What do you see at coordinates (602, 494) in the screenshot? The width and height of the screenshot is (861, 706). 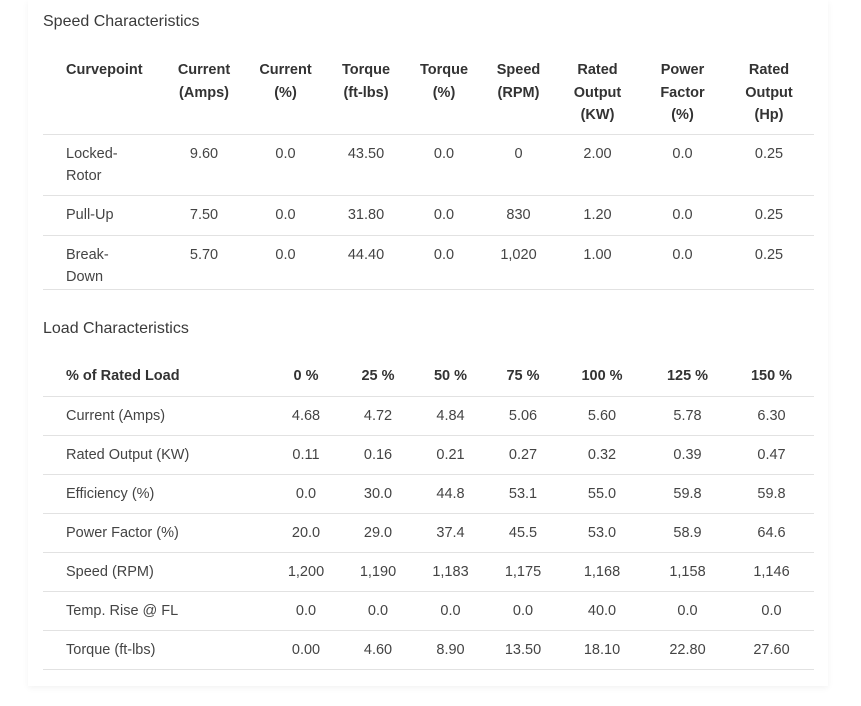 I see `table-cell: 55.0` at bounding box center [602, 494].